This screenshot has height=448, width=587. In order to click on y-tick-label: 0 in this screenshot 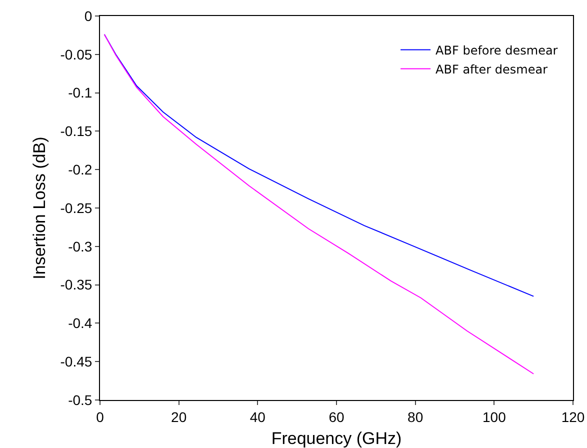, I will do `click(88, 16)`.